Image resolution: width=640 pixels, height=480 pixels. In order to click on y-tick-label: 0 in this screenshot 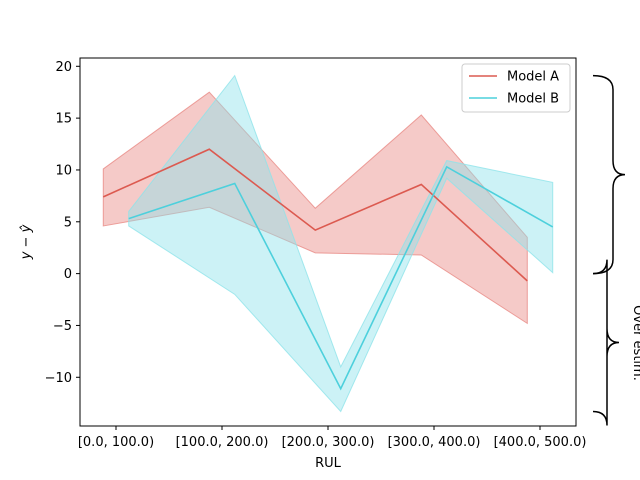, I will do `click(68, 274)`.